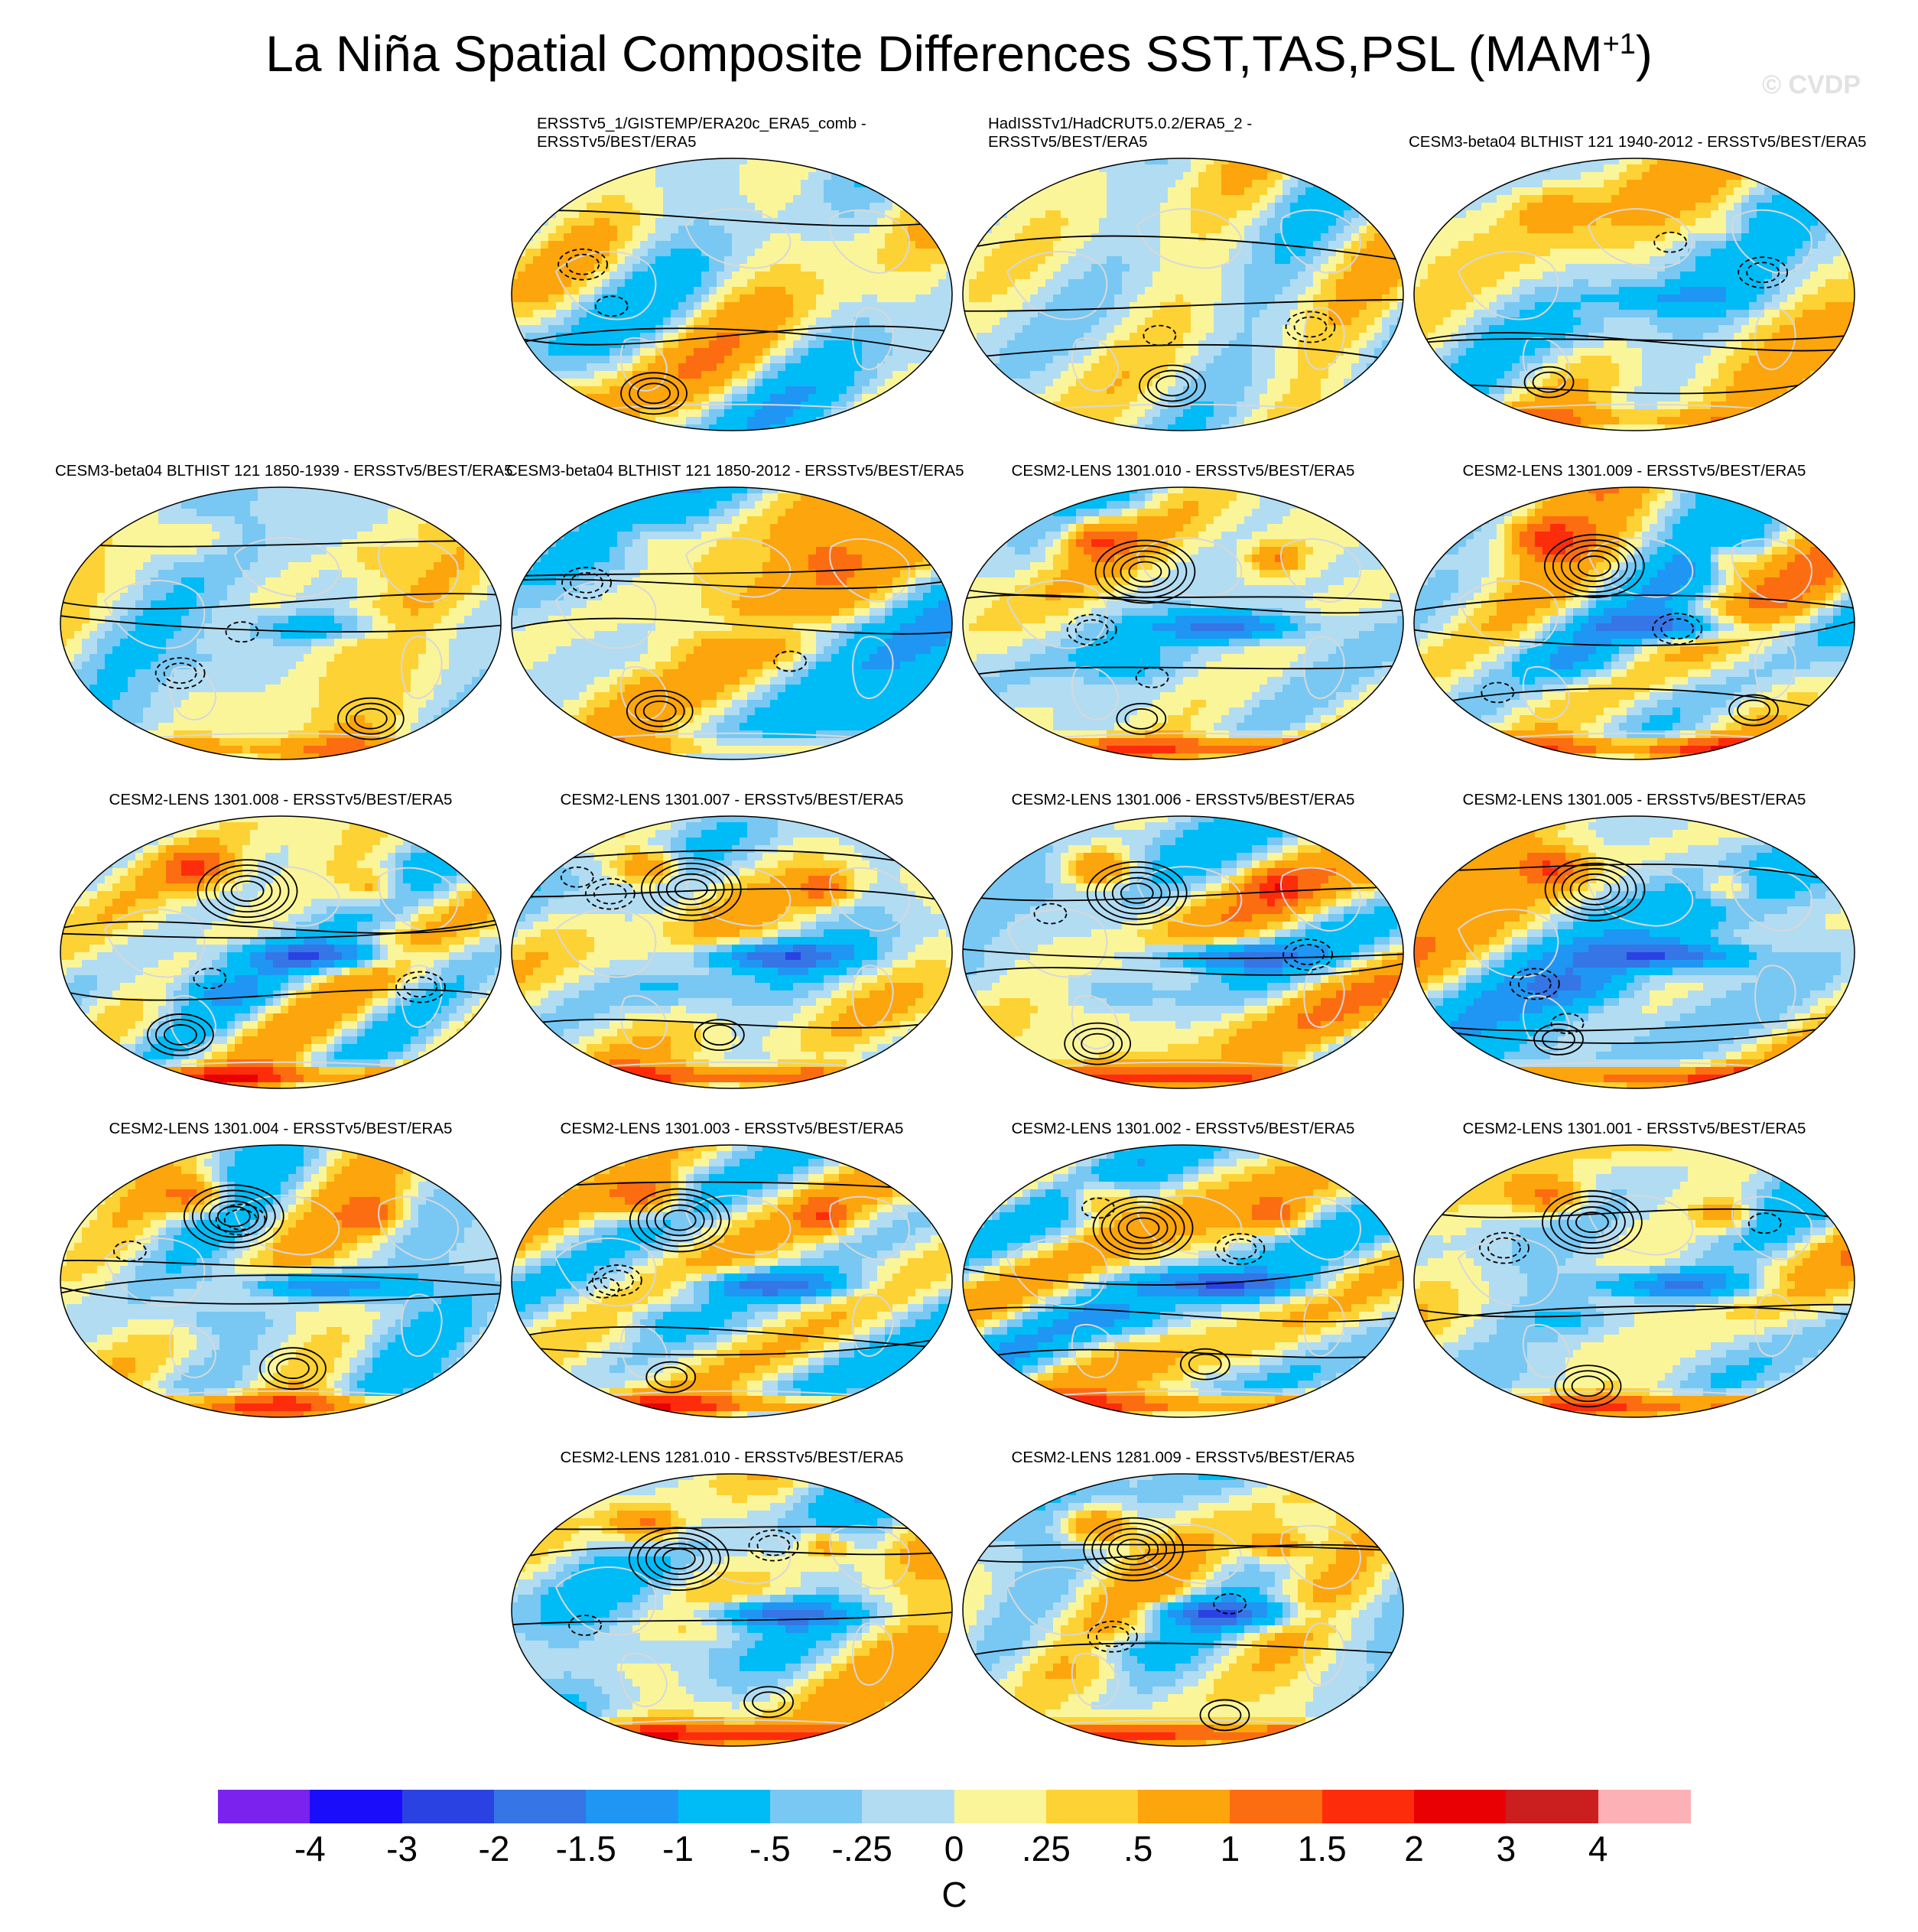  I want to click on coastlines, so click(1634, 1306).